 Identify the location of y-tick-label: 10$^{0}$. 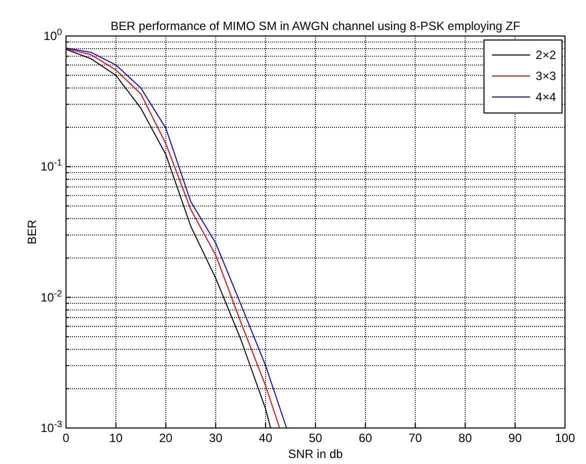
(53, 35).